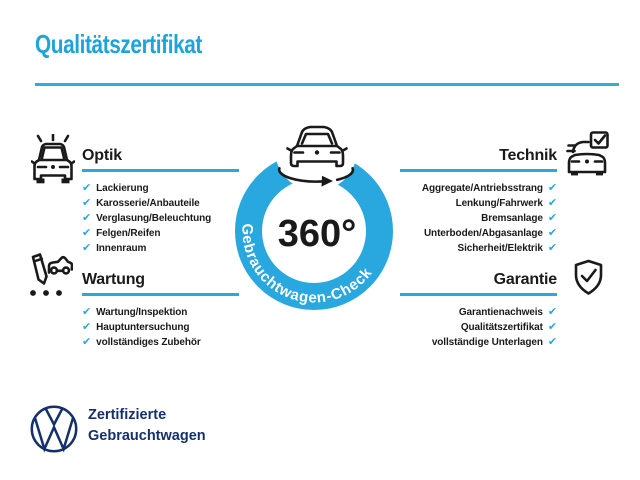 The image size is (640, 480). What do you see at coordinates (500, 312) in the screenshot?
I see `item-label: Garantienachweis` at bounding box center [500, 312].